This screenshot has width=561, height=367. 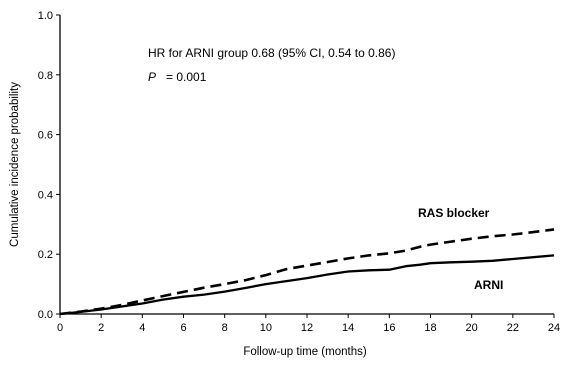 What do you see at coordinates (472, 328) in the screenshot?
I see `x-tick-label: 20` at bounding box center [472, 328].